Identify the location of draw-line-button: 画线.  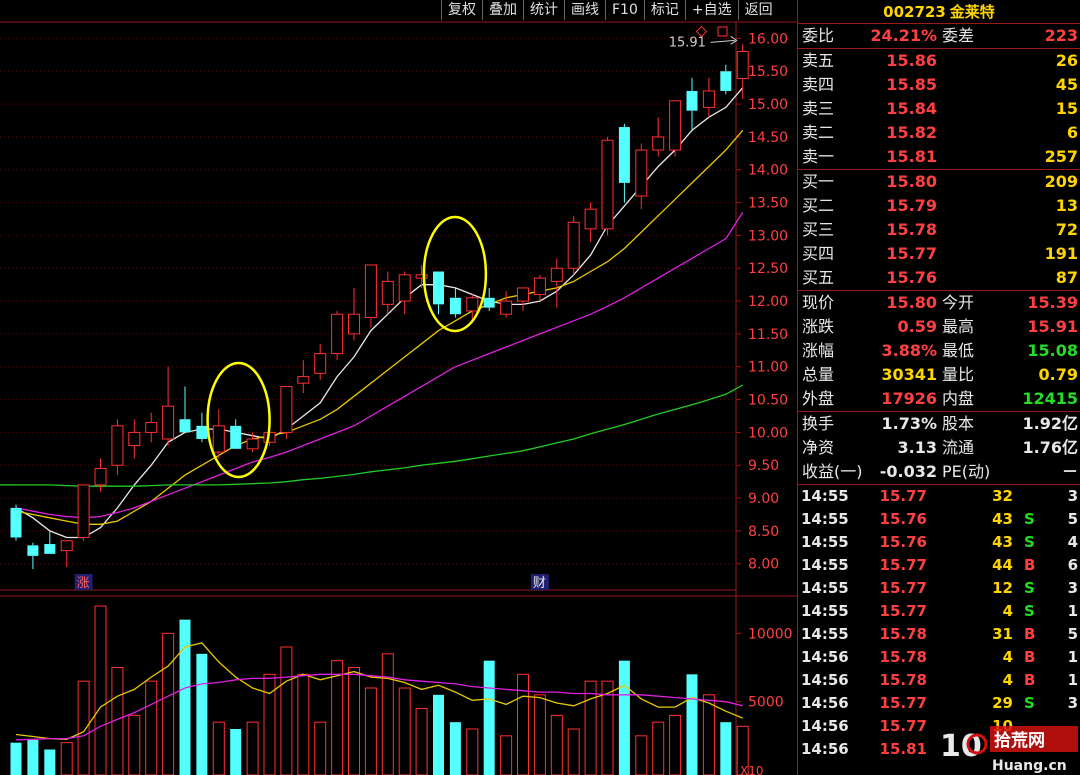
(584, 10).